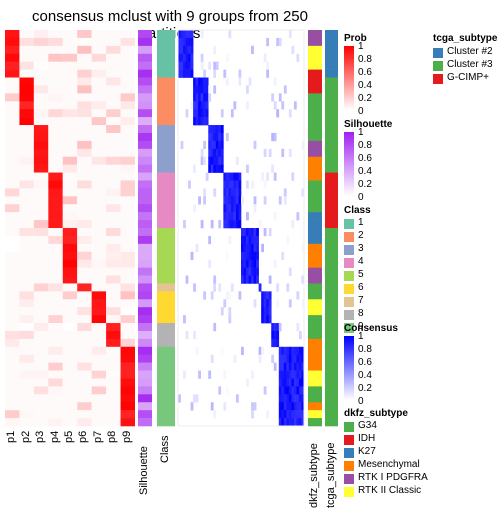  What do you see at coordinates (361, 326) in the screenshot?
I see `class-legend-label: 9` at bounding box center [361, 326].